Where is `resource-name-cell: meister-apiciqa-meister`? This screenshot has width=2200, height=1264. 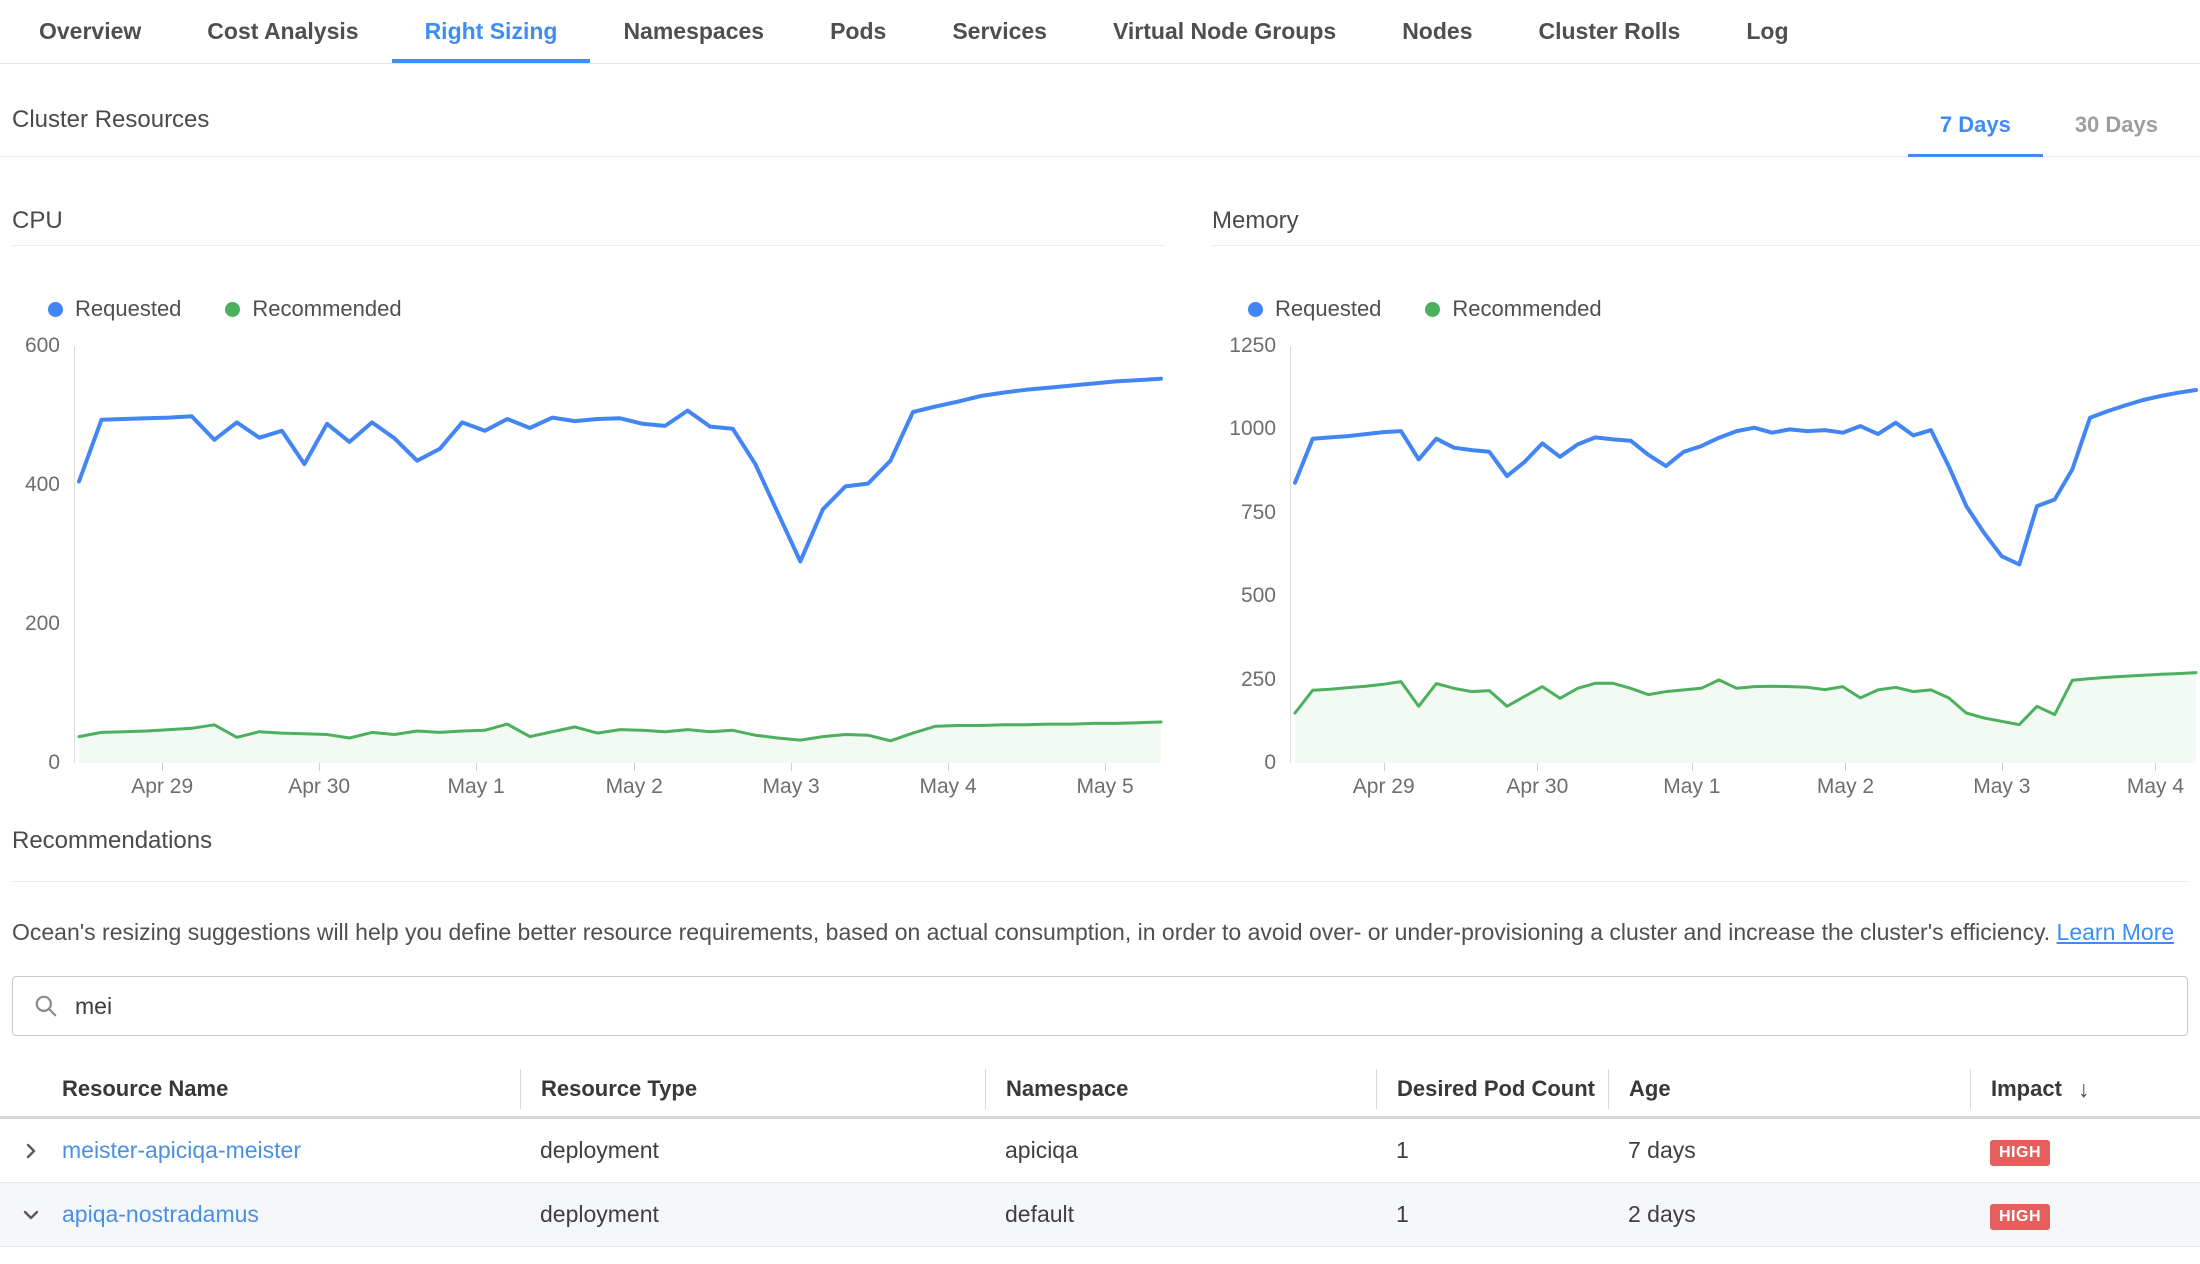 resource-name-cell: meister-apiciqa-meister is located at coordinates (260, 1150).